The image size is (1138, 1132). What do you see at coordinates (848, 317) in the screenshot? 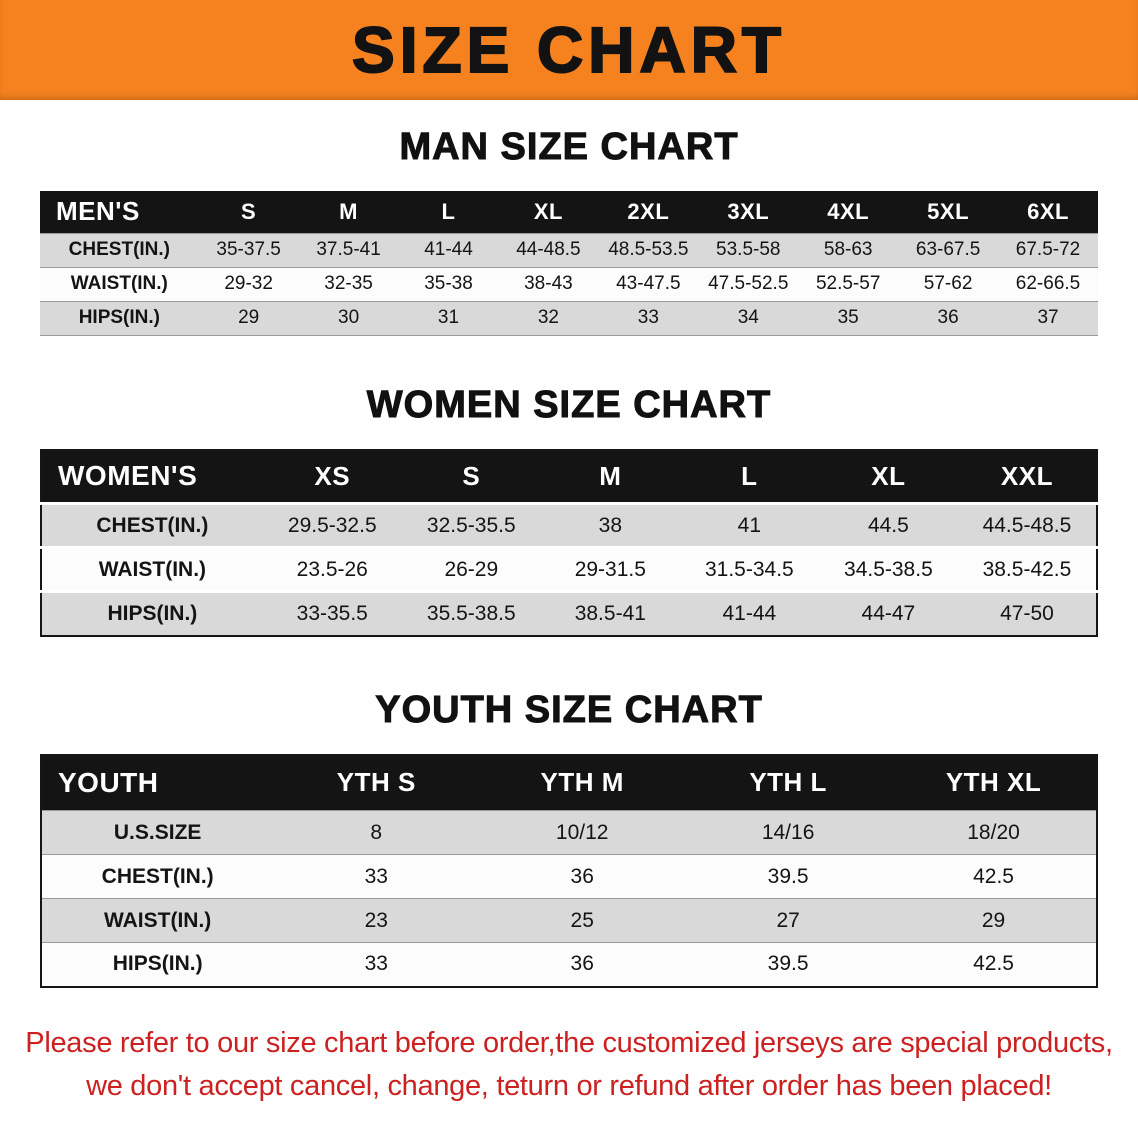
I see `measure-value-cell: 35` at bounding box center [848, 317].